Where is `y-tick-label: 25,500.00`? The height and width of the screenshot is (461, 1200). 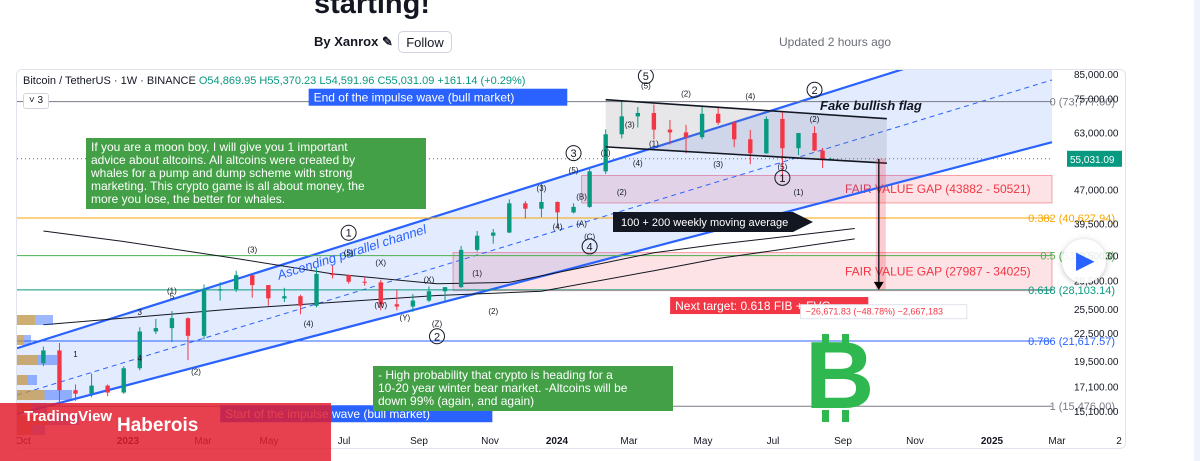 y-tick-label: 25,500.00 is located at coordinates (1096, 310).